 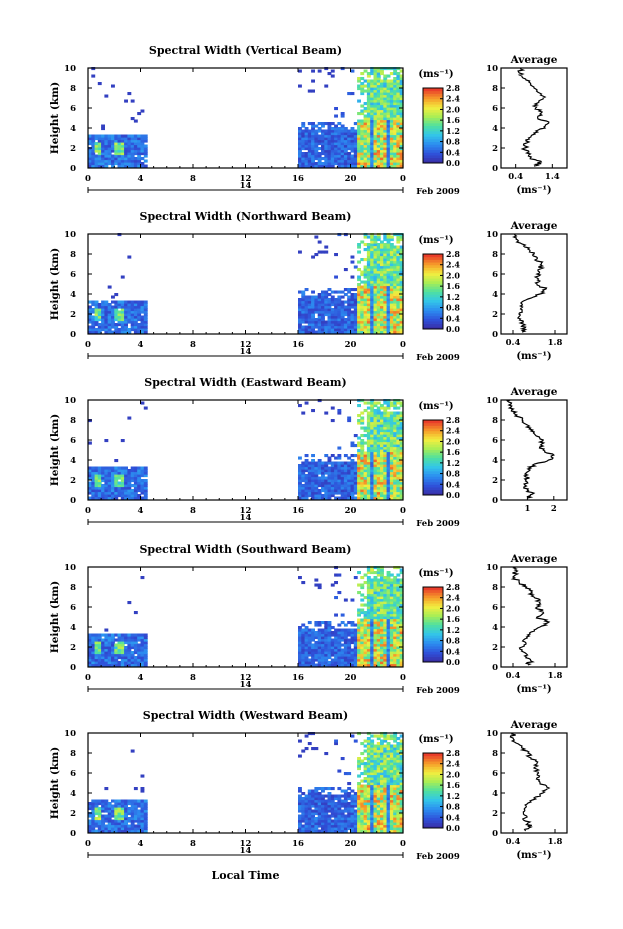 What do you see at coordinates (73, 628) in the screenshot?
I see `y-tick-label: 4` at bounding box center [73, 628].